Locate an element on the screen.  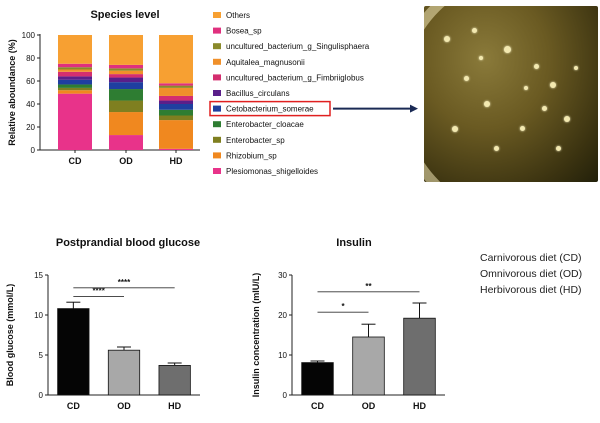
species-x-tick-label: OD is located at coordinates (126, 161).